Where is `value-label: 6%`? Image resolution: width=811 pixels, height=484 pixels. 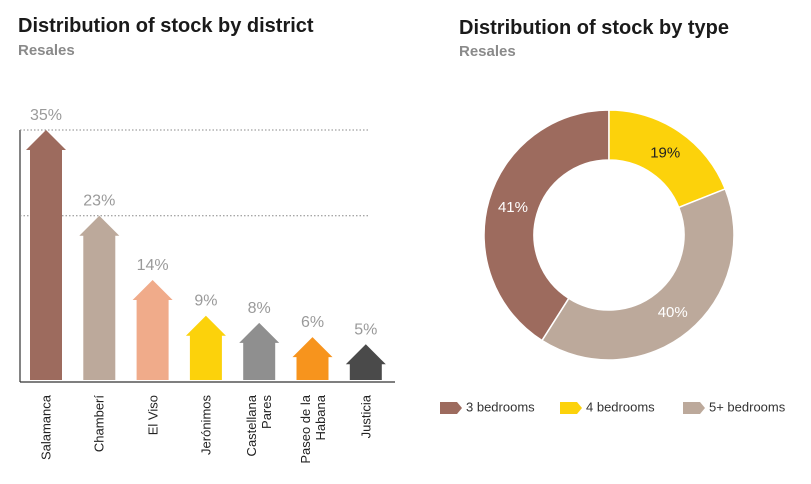
value-label: 6% is located at coordinates (312, 322).